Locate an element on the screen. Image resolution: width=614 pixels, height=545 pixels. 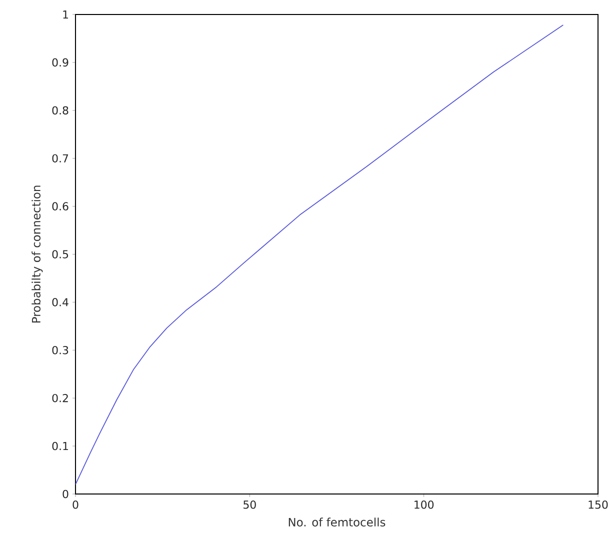
y-axis-title: Probabilty of connection is located at coordinates (37, 254).